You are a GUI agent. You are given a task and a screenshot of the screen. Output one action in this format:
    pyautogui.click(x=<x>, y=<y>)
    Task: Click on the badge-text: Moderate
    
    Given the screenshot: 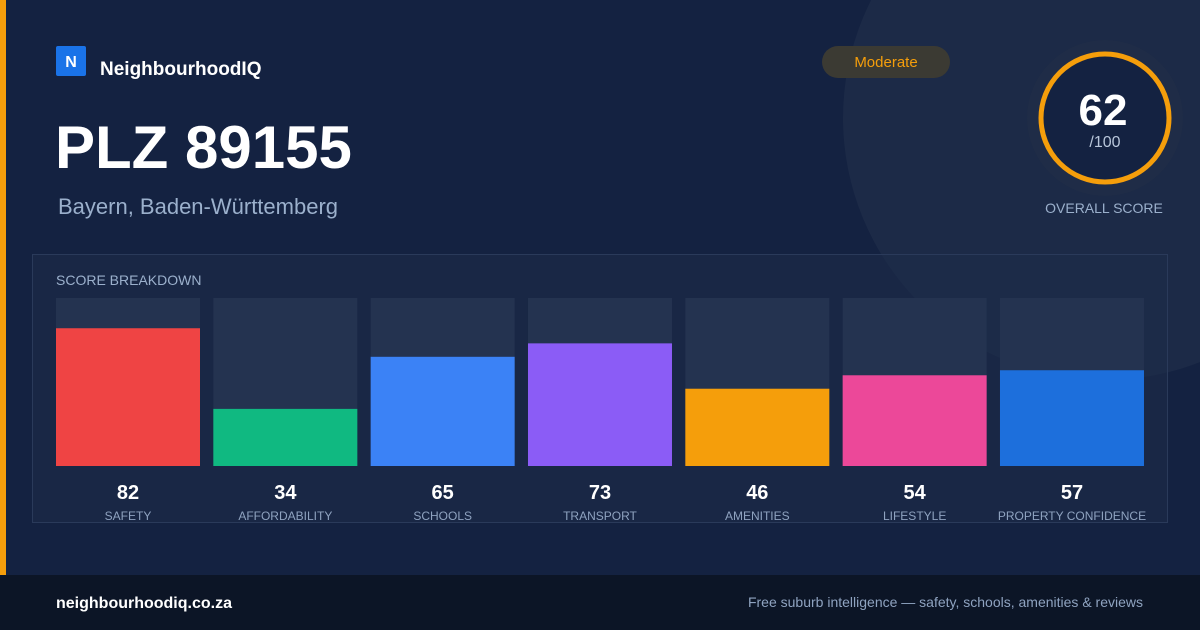 What is the action you would take?
    pyautogui.click(x=885, y=62)
    